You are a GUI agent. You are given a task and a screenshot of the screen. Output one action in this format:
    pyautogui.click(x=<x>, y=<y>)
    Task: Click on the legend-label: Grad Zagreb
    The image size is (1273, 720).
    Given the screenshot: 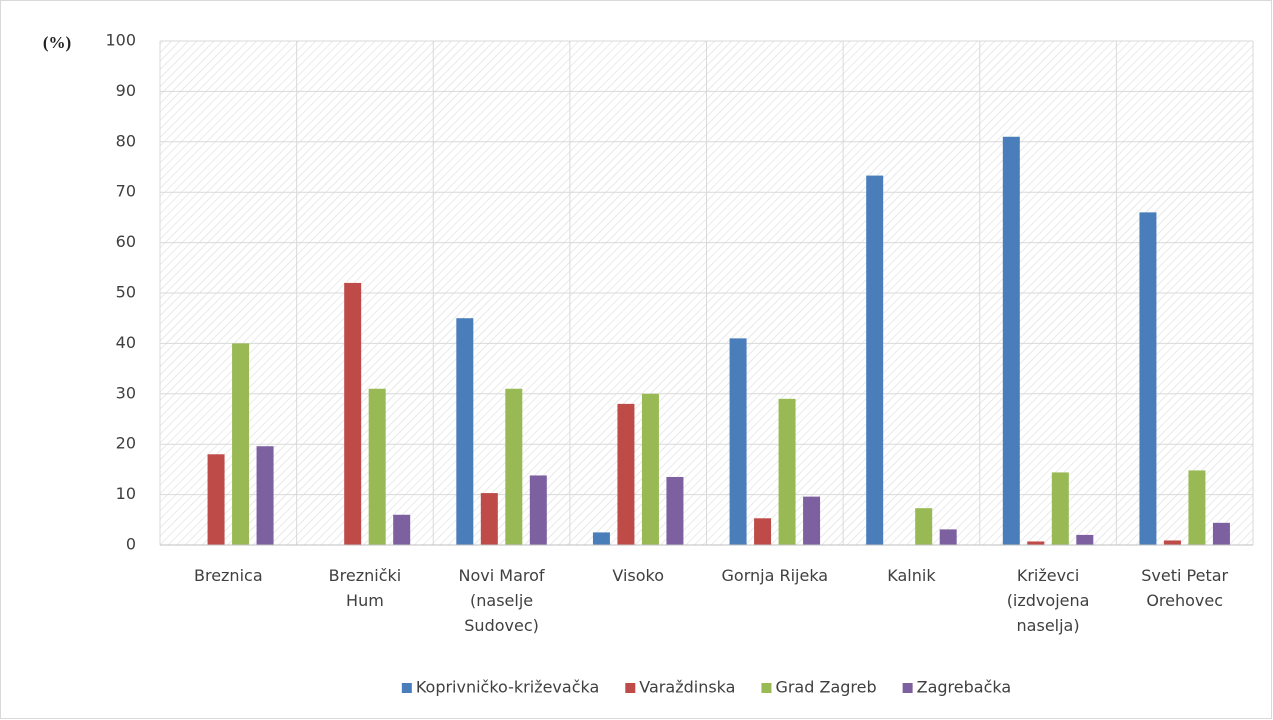 What is the action you would take?
    pyautogui.click(x=825, y=687)
    